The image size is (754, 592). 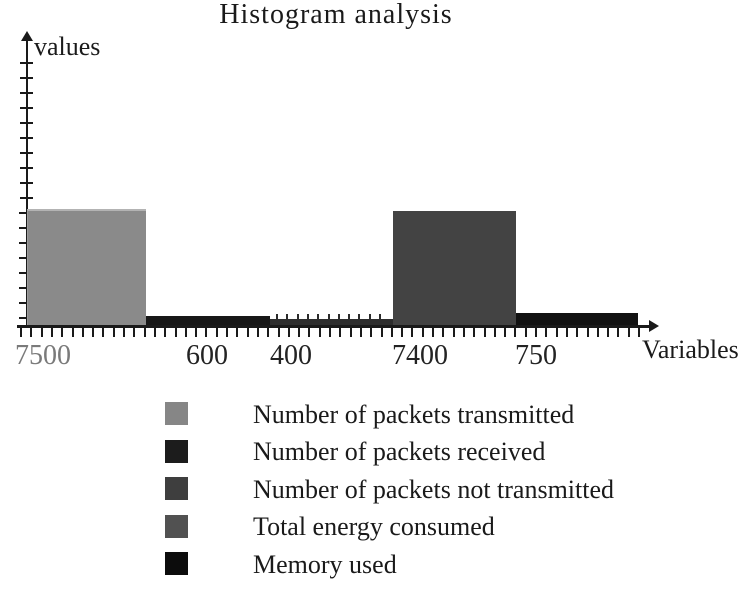 What do you see at coordinates (67, 46) in the screenshot?
I see `y-axis-label: values` at bounding box center [67, 46].